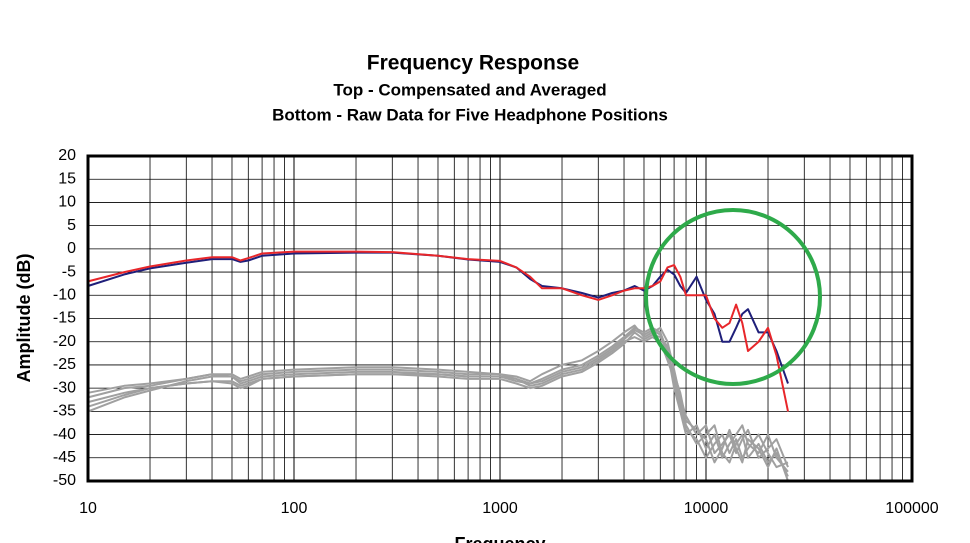 The height and width of the screenshot is (543, 970). I want to click on y-tick-label: -25, so click(64, 364).